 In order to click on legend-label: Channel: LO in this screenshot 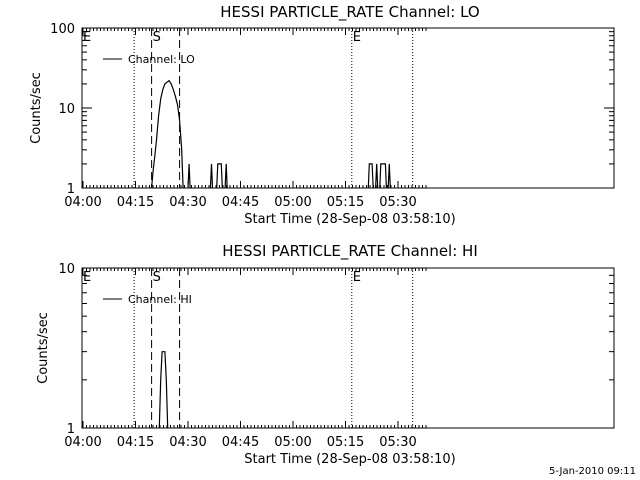, I will do `click(161, 59)`.